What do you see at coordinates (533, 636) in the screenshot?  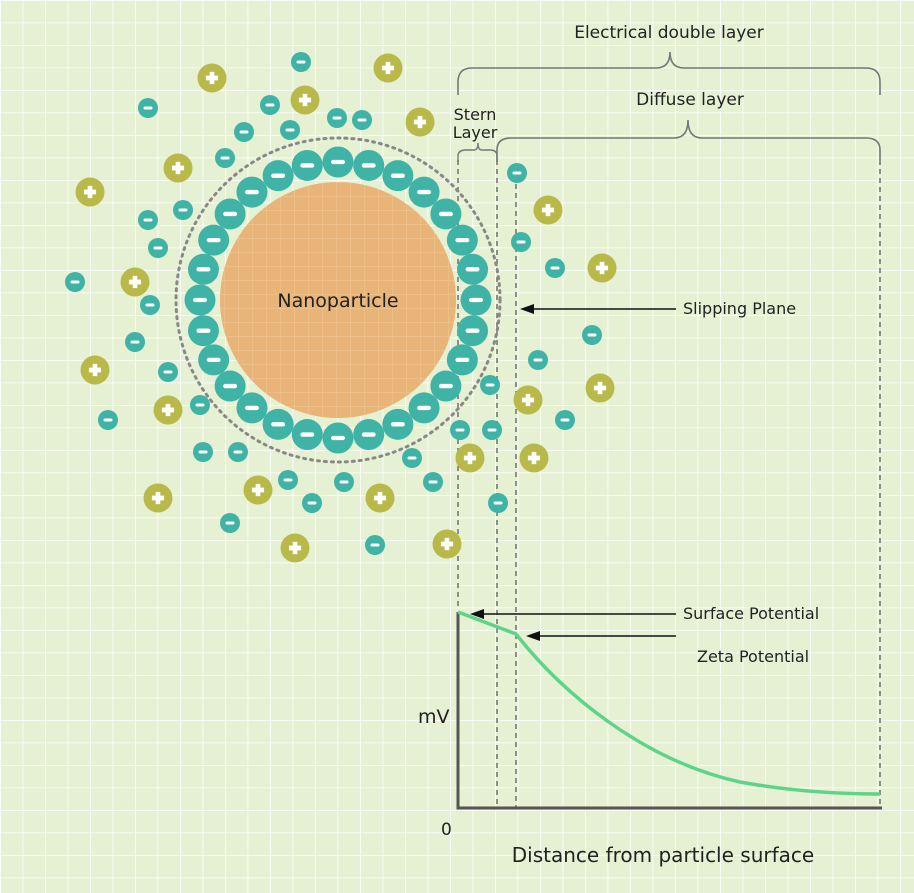 I see `zeta-potential-arrowhead` at bounding box center [533, 636].